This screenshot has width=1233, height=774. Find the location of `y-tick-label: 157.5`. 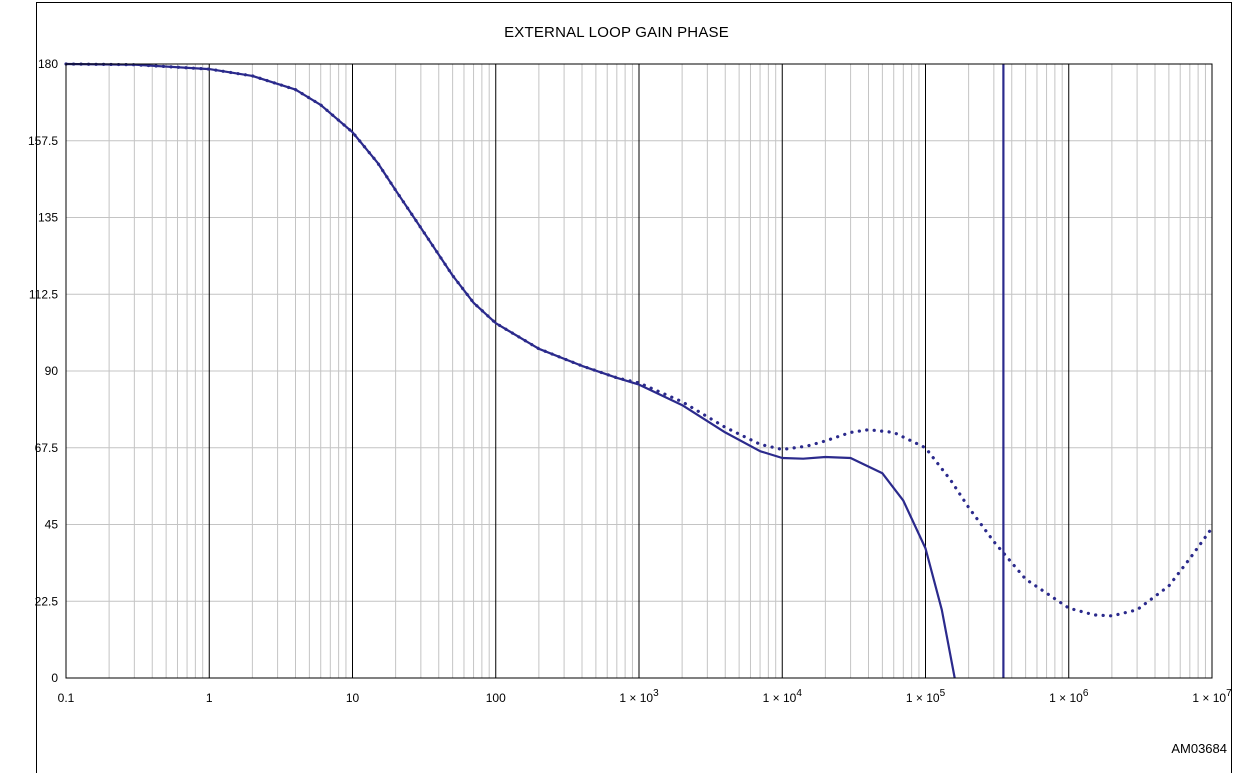

y-tick-label: 157.5 is located at coordinates (43, 141).